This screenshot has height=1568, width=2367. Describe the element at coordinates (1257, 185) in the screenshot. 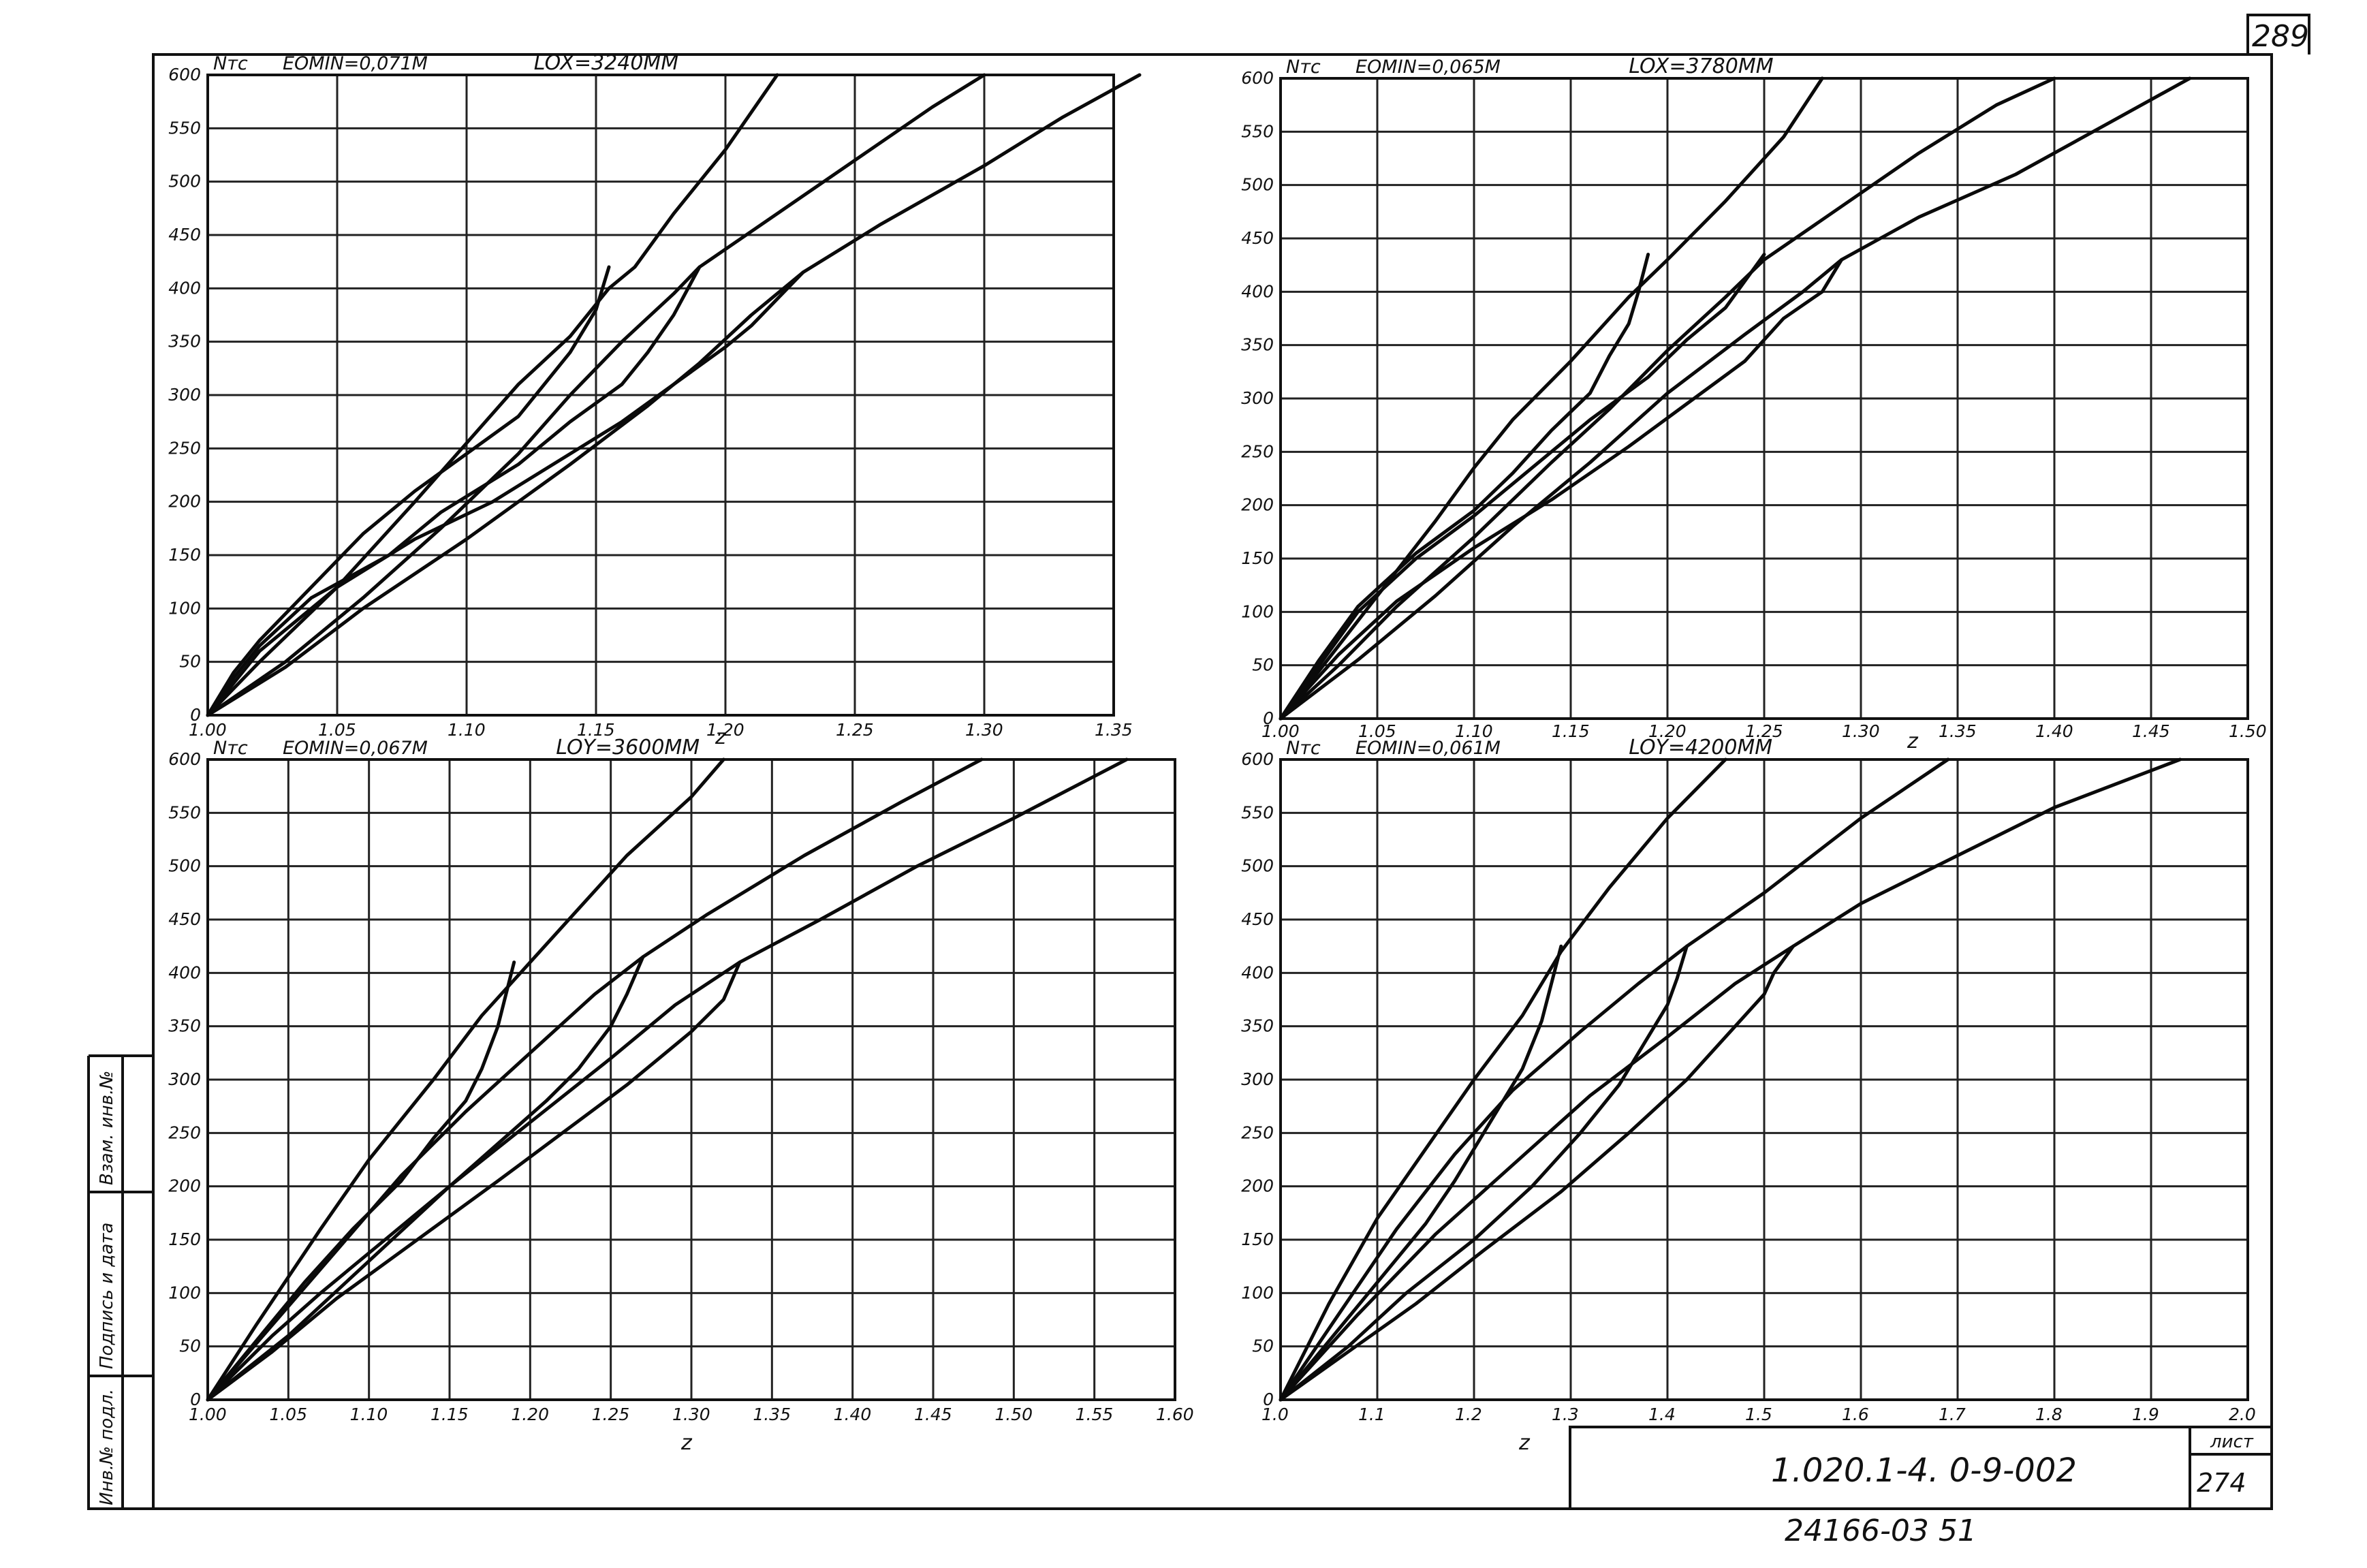

I see `y-tick-label: 500` at that location.